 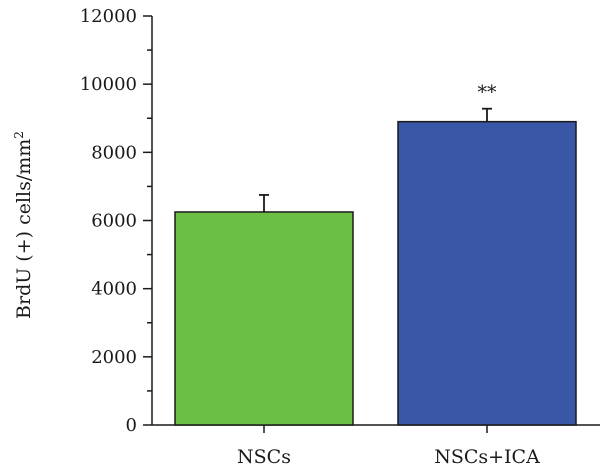 What do you see at coordinates (264, 318) in the screenshot?
I see `bar` at bounding box center [264, 318].